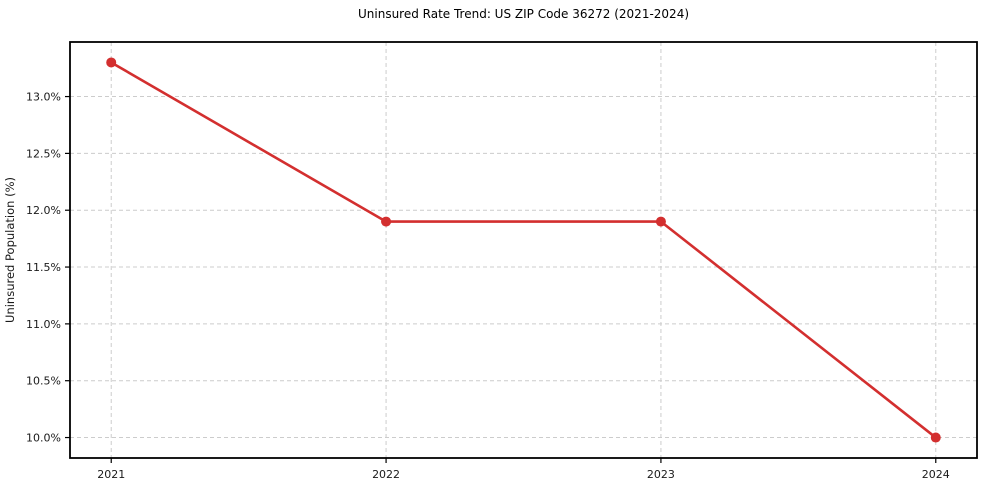 This screenshot has height=490, width=989. Describe the element at coordinates (43, 153) in the screenshot. I see `y-tick-label: 12.5%` at that location.